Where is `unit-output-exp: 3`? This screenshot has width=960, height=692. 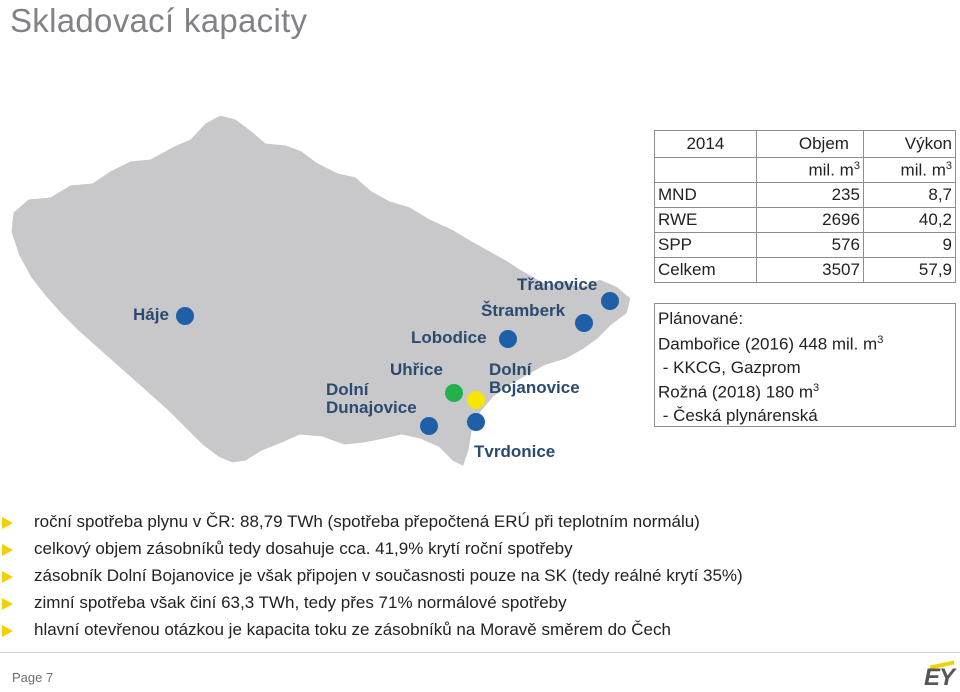 unit-output-exp: 3 is located at coordinates (948, 165).